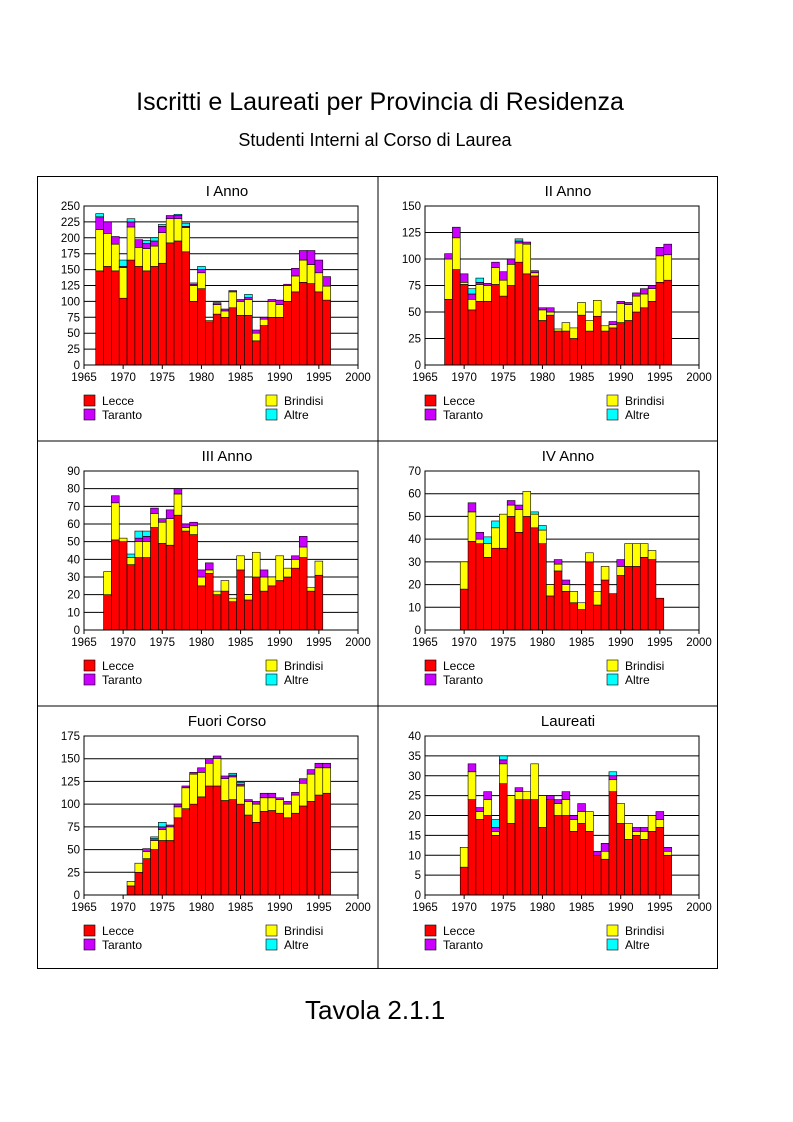  I want to click on y-tick-label-150: 150, so click(411, 207).